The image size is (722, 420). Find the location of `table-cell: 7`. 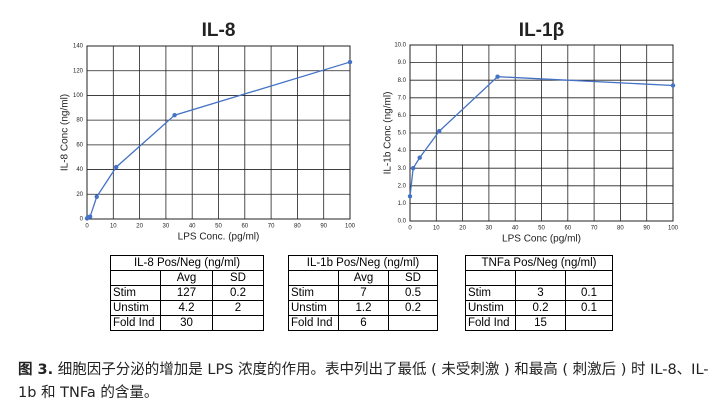

table-cell: 7 is located at coordinates (363, 293).